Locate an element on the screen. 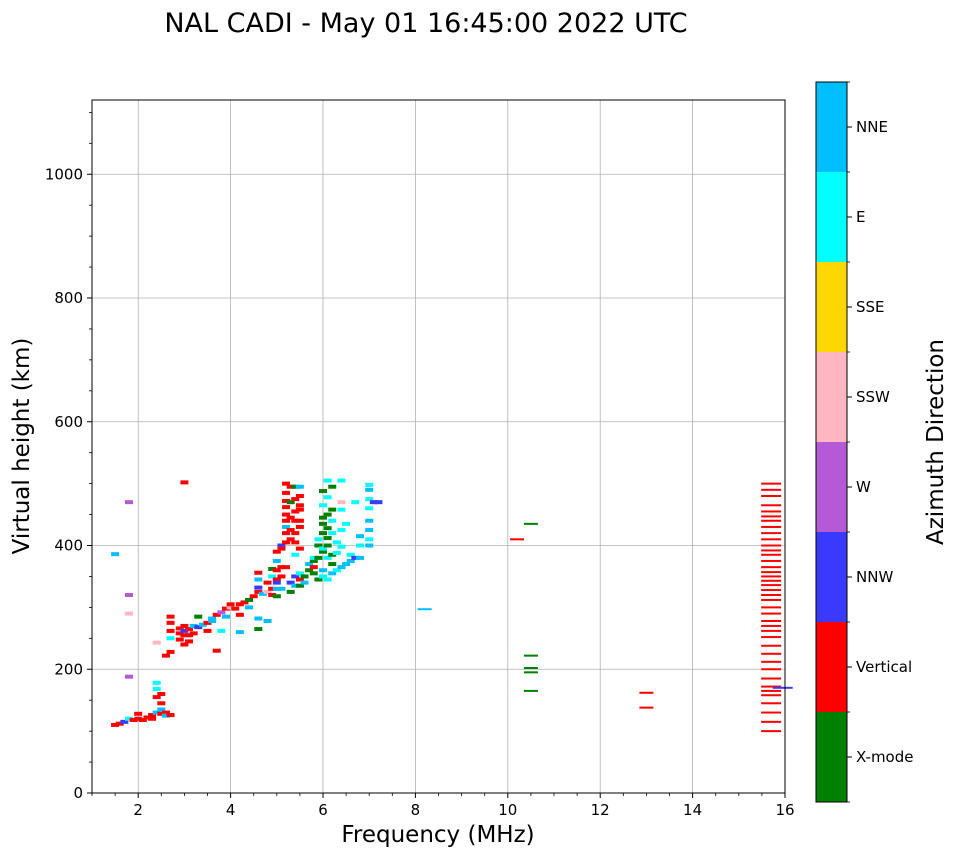 The height and width of the screenshot is (857, 958). x-tick-label: 8 is located at coordinates (416, 810).